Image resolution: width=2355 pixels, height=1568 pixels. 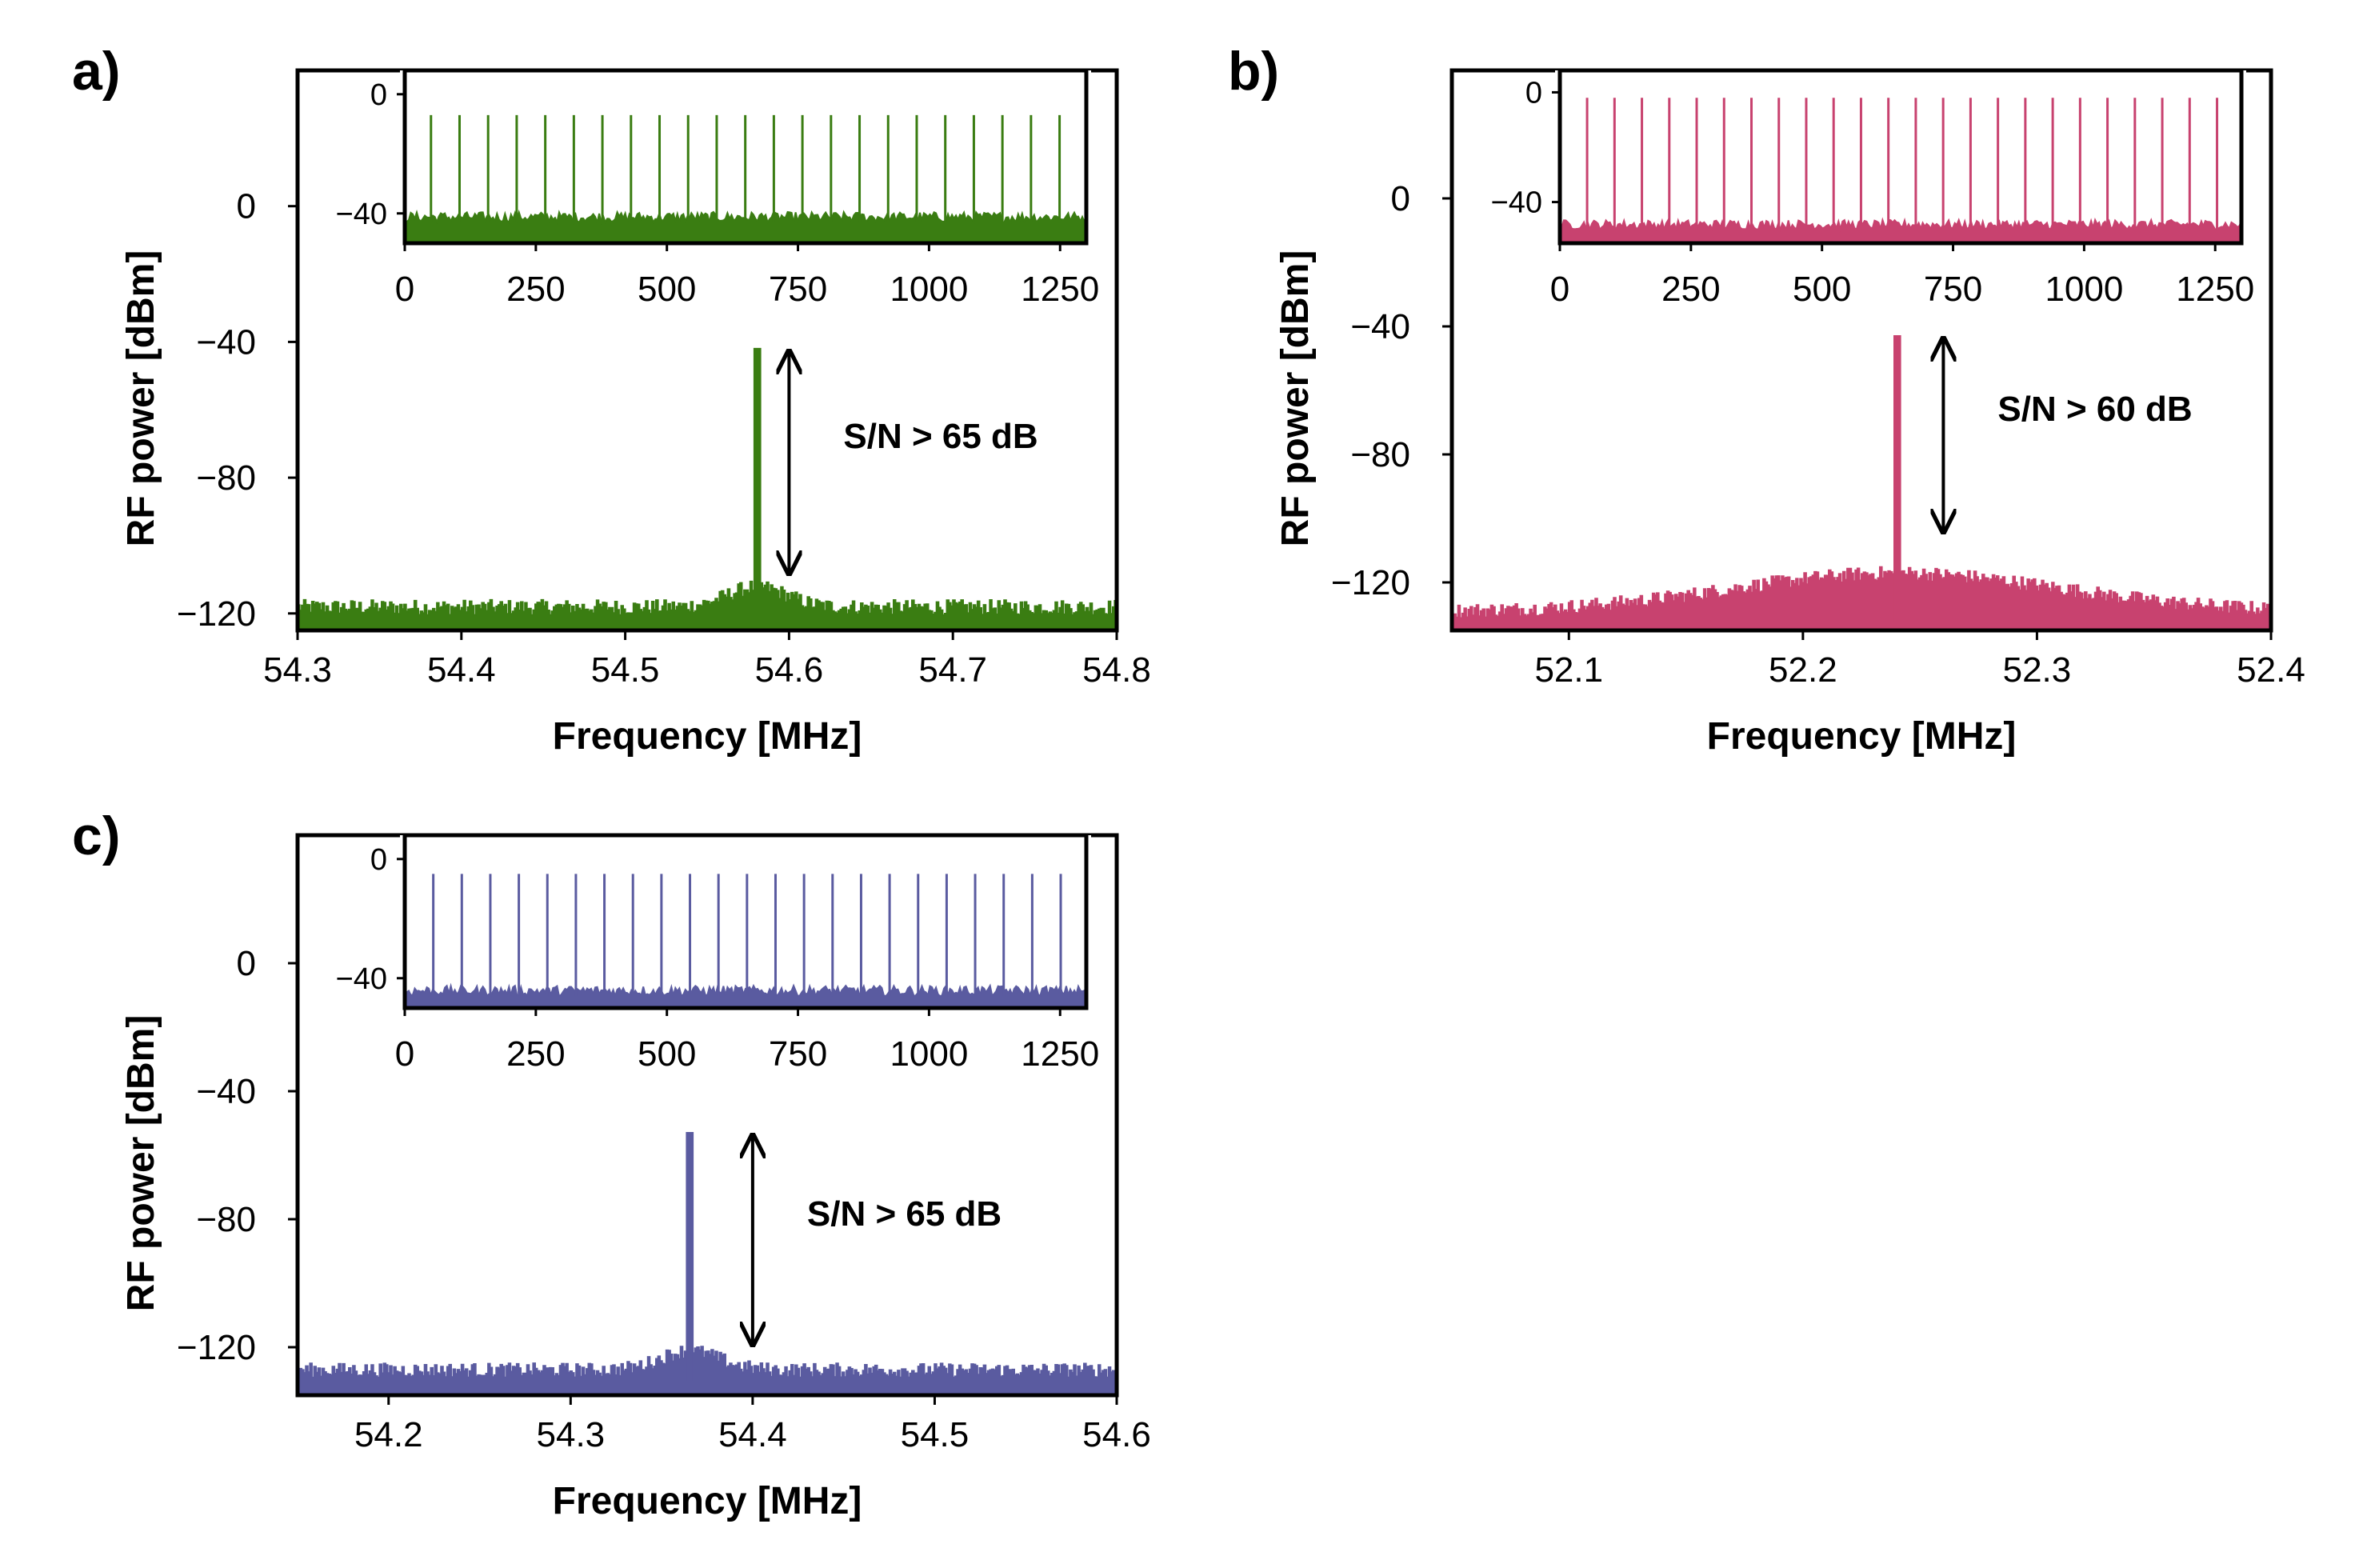 I want to click on x-tick-label: 54.2, so click(x=388, y=1434).